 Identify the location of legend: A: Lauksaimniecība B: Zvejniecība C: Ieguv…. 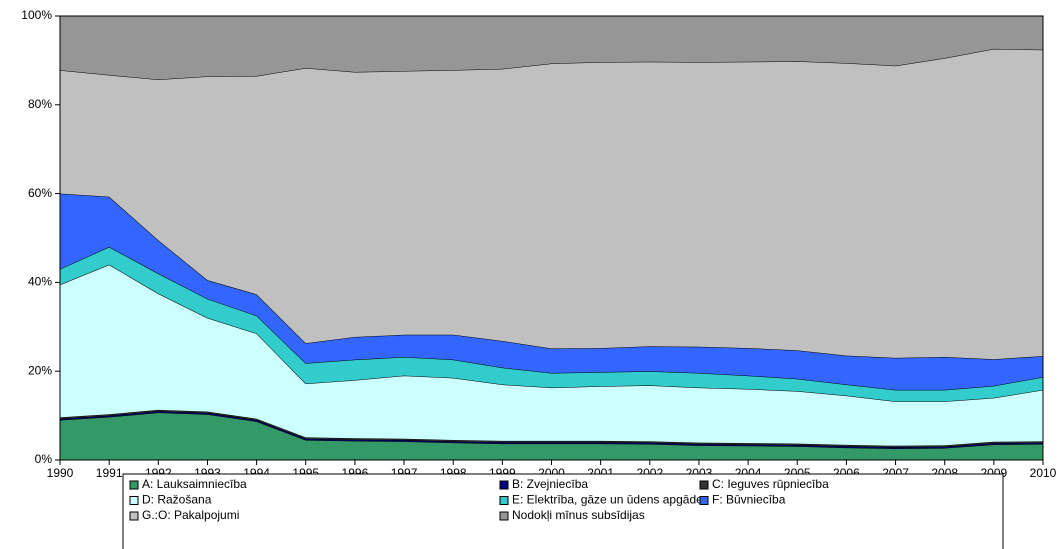
(563, 511).